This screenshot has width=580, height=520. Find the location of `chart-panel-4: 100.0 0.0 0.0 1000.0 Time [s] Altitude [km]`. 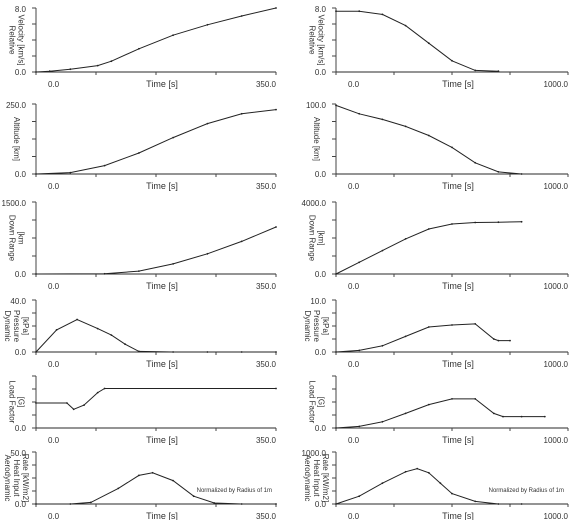

chart-panel-4: 100.0 0.0 0.0 1000.0 Time [s] Altitude [km] is located at coordinates (437, 146).